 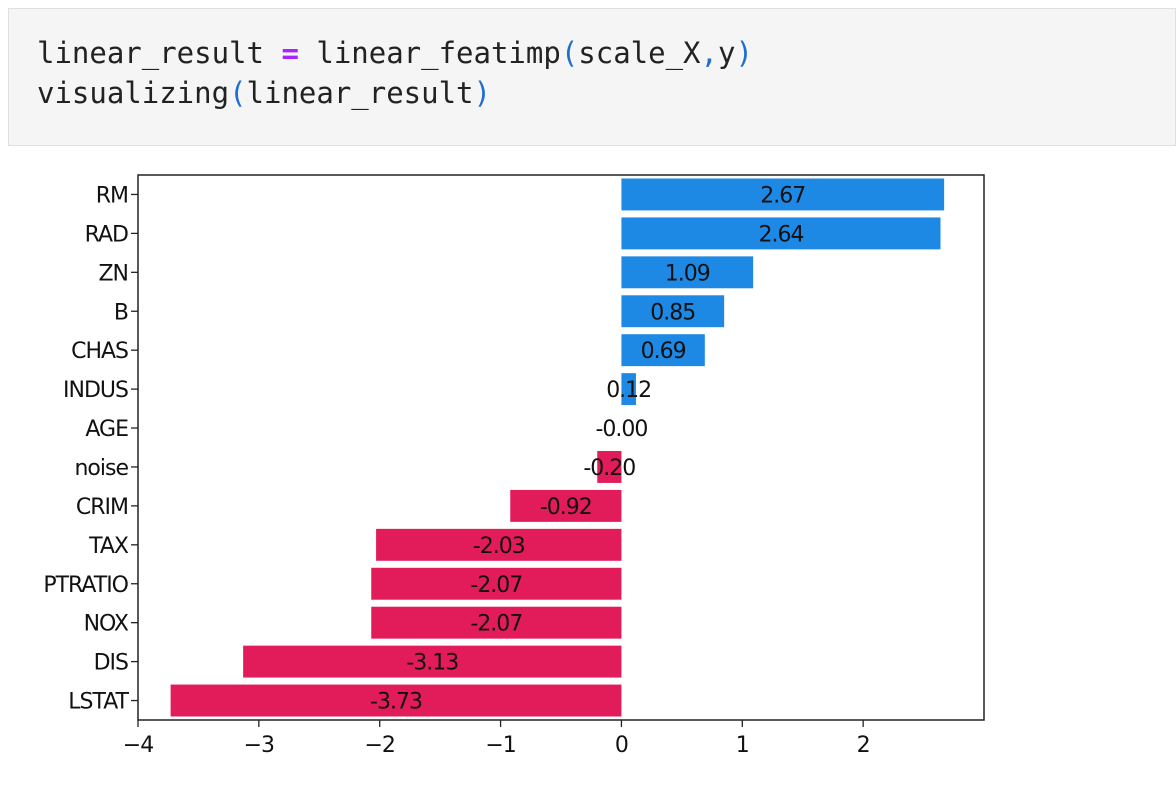 I want to click on bar-crim, so click(x=566, y=505).